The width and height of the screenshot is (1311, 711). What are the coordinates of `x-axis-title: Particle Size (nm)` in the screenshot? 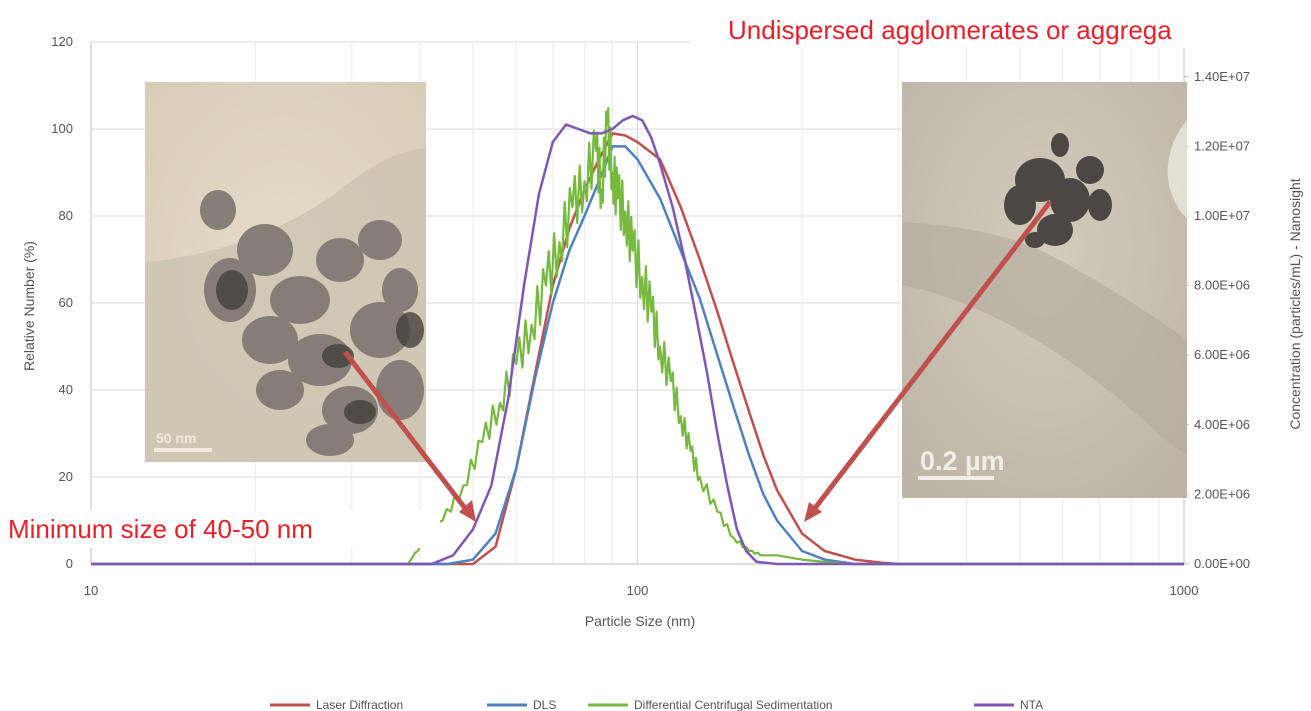 It's located at (640, 621).